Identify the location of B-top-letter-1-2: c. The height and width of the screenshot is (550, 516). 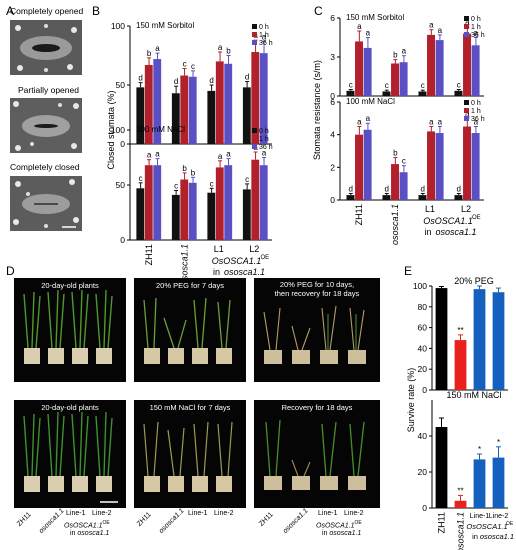
(193, 66).